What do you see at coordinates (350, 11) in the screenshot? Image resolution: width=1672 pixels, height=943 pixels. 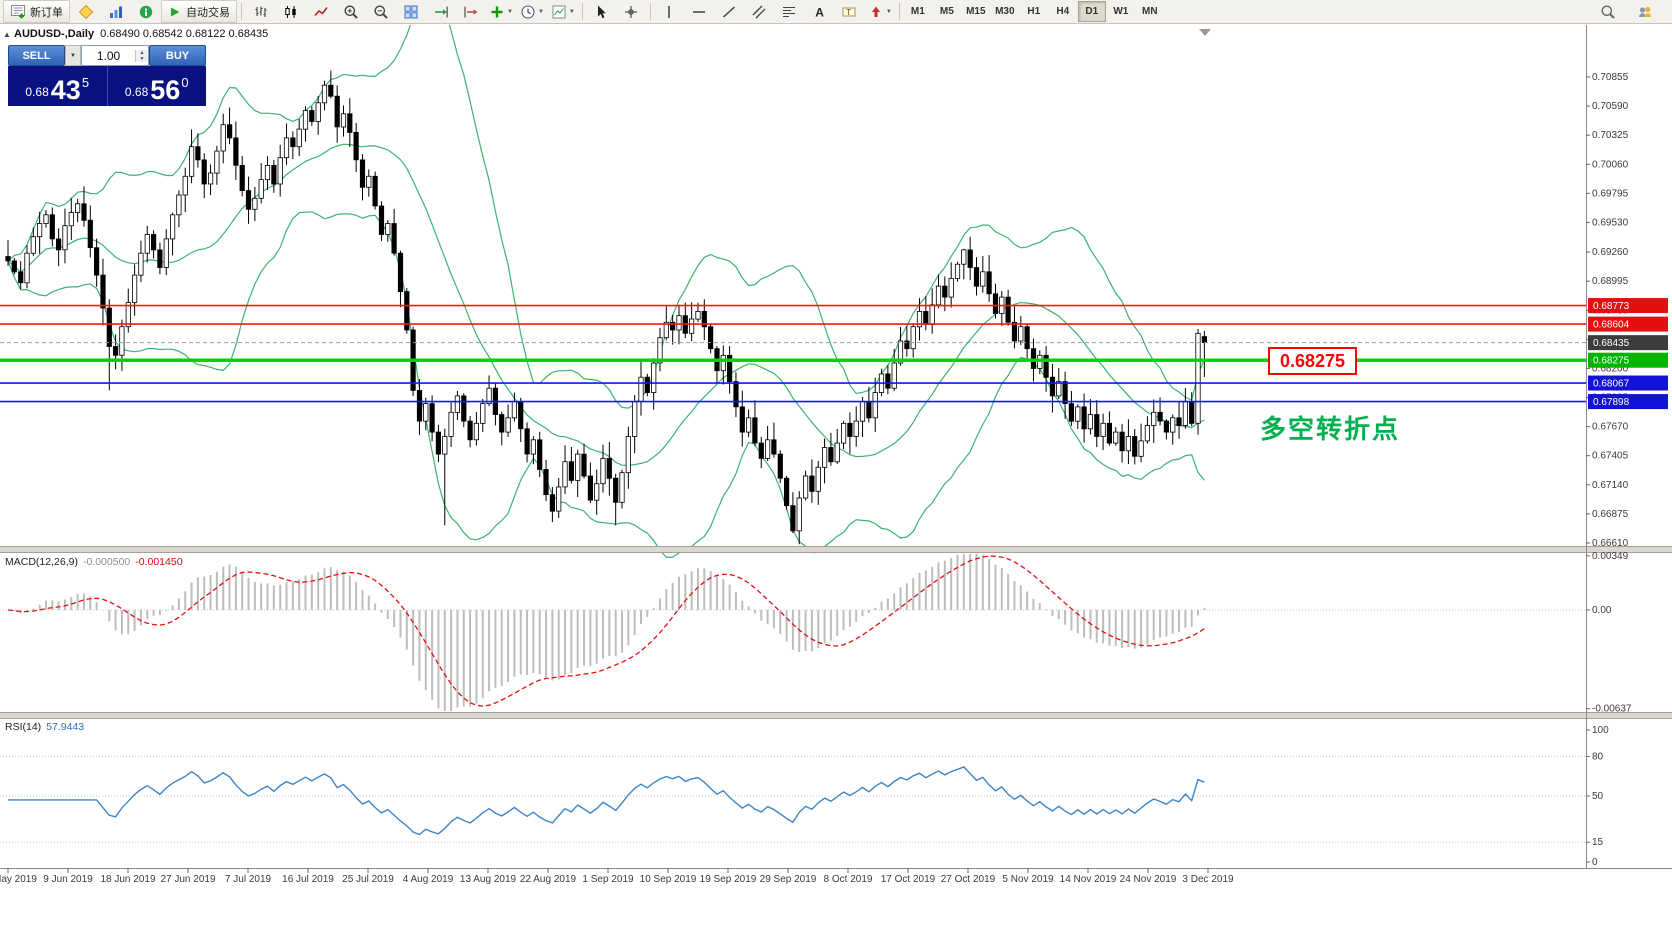 I see `zoom-in-button` at bounding box center [350, 11].